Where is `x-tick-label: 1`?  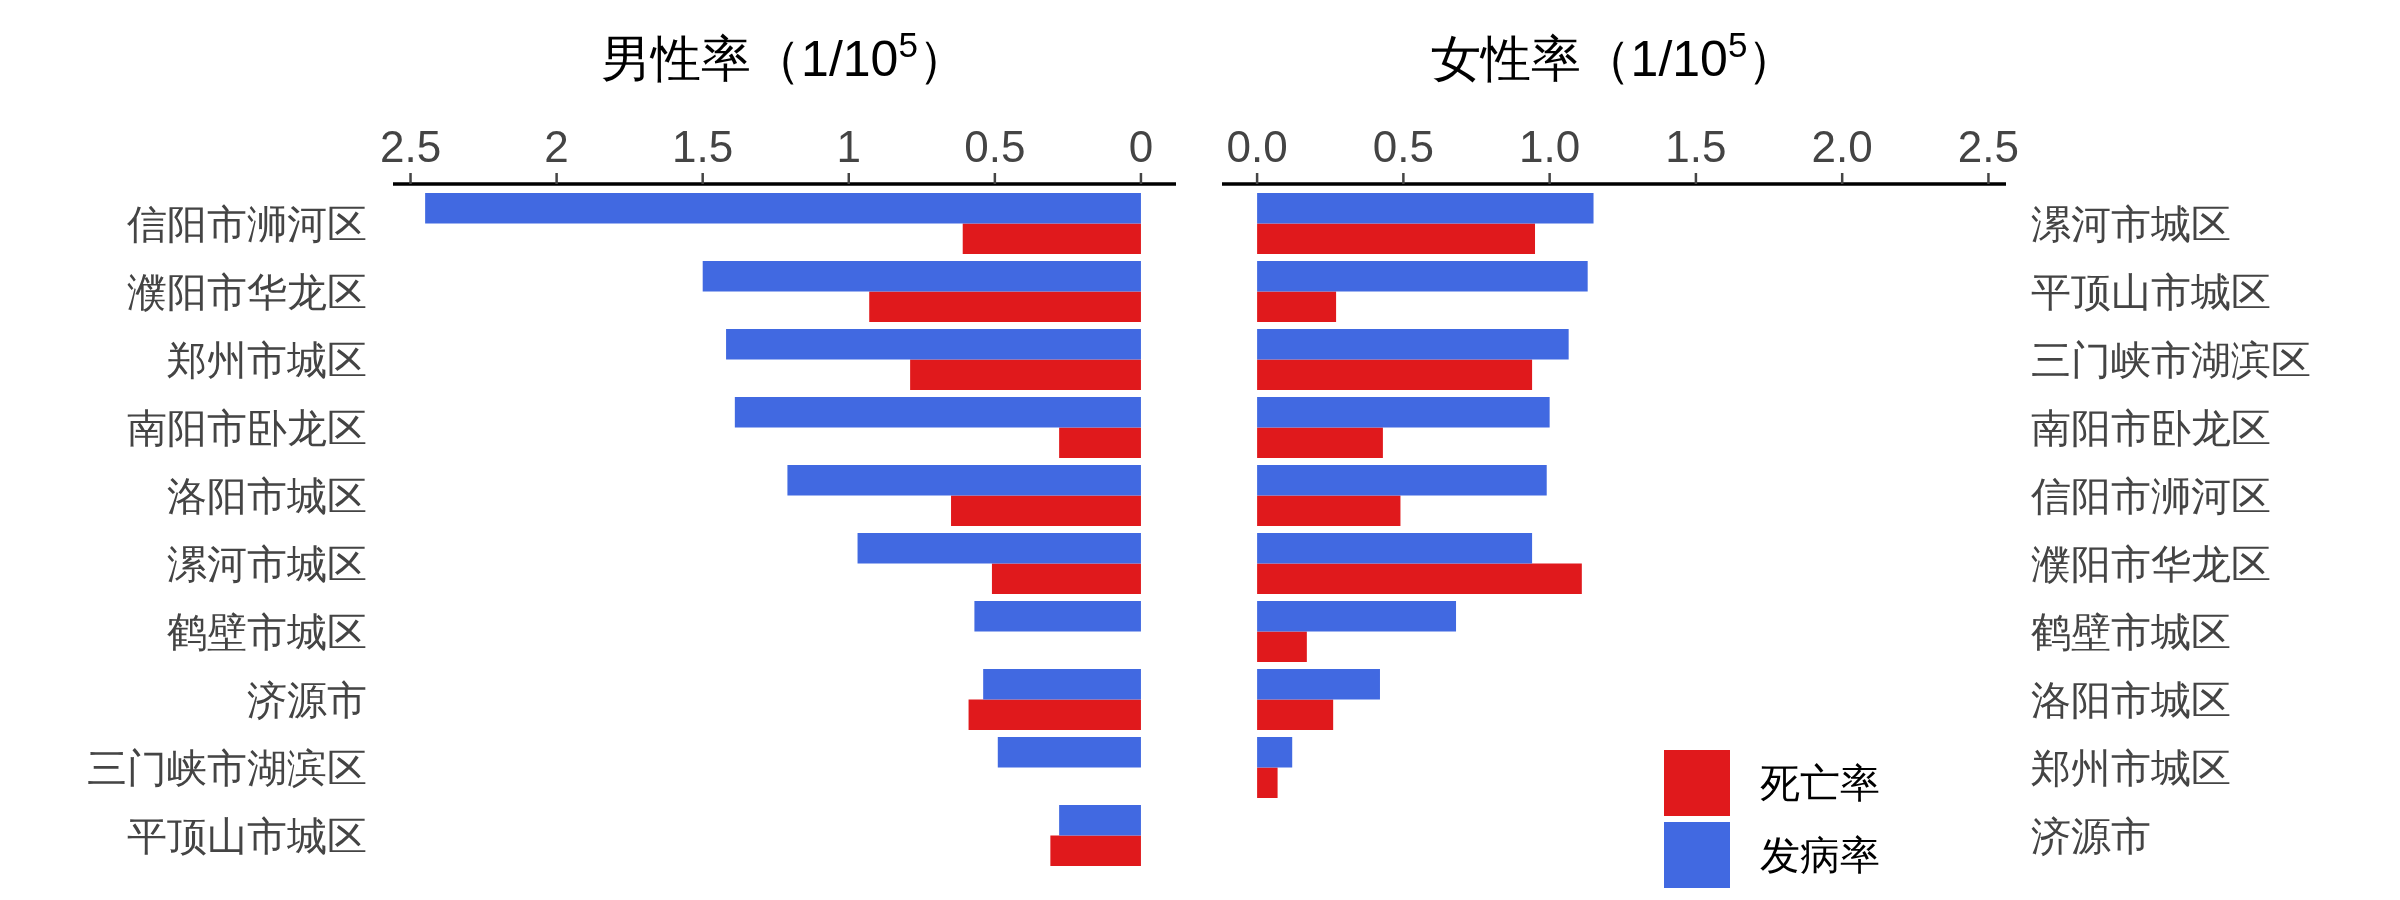 x-tick-label: 1 is located at coordinates (849, 146).